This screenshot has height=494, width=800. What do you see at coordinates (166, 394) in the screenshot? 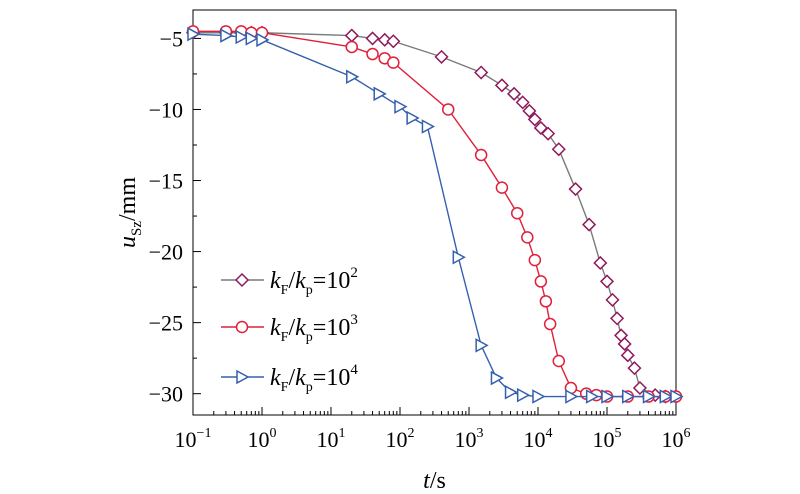
I see `y-tick-label: −30` at bounding box center [166, 394].